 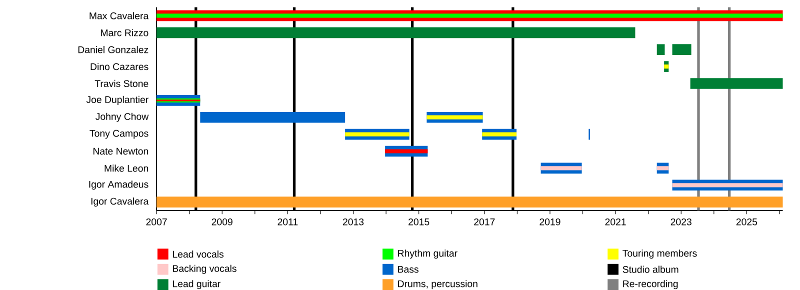 I want to click on y-tick-label: Travis Stone, so click(x=121, y=83).